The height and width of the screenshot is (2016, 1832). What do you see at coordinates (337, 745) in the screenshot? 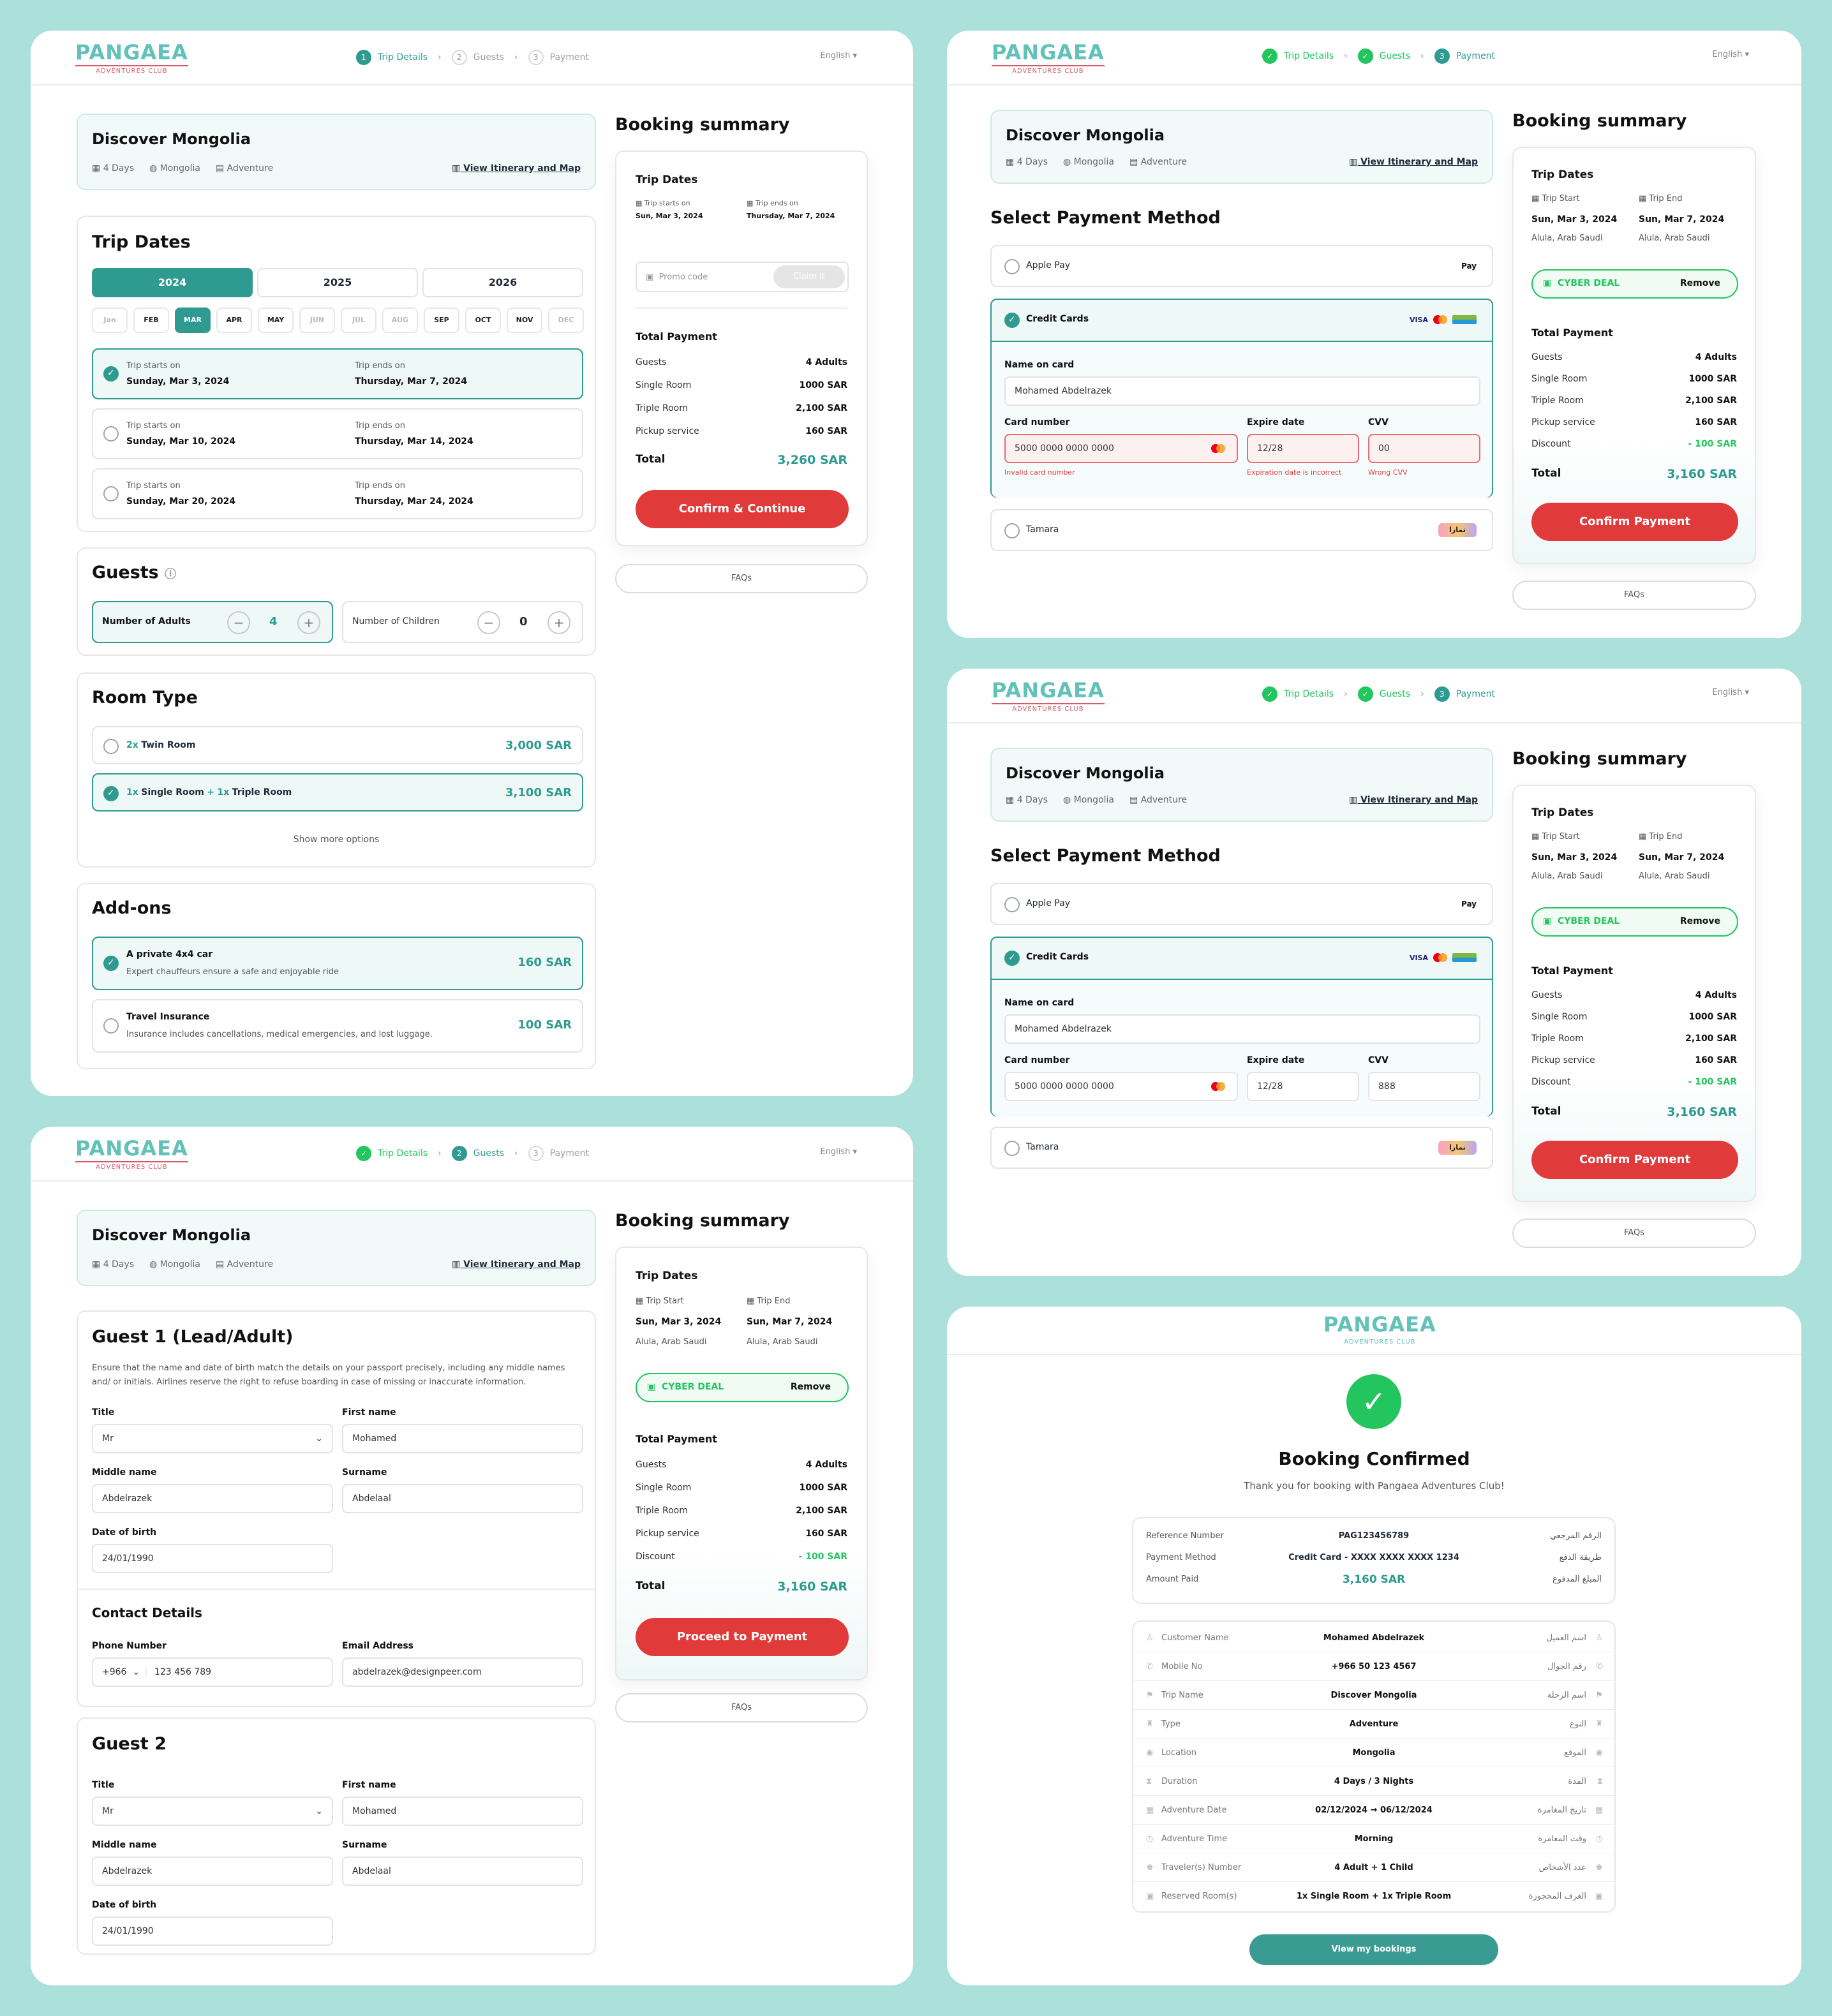
I see `room-option-1: 2x Twin Room 3,000 SAR` at bounding box center [337, 745].